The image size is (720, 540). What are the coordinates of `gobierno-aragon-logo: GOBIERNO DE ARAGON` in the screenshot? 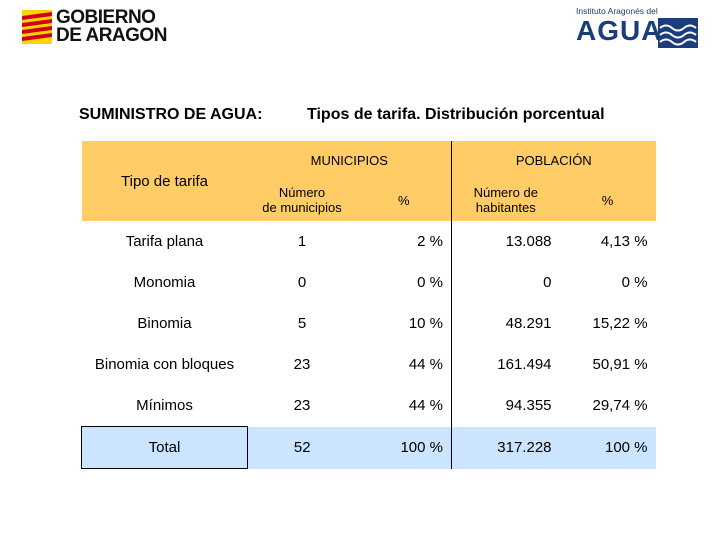 It's located at (97, 28).